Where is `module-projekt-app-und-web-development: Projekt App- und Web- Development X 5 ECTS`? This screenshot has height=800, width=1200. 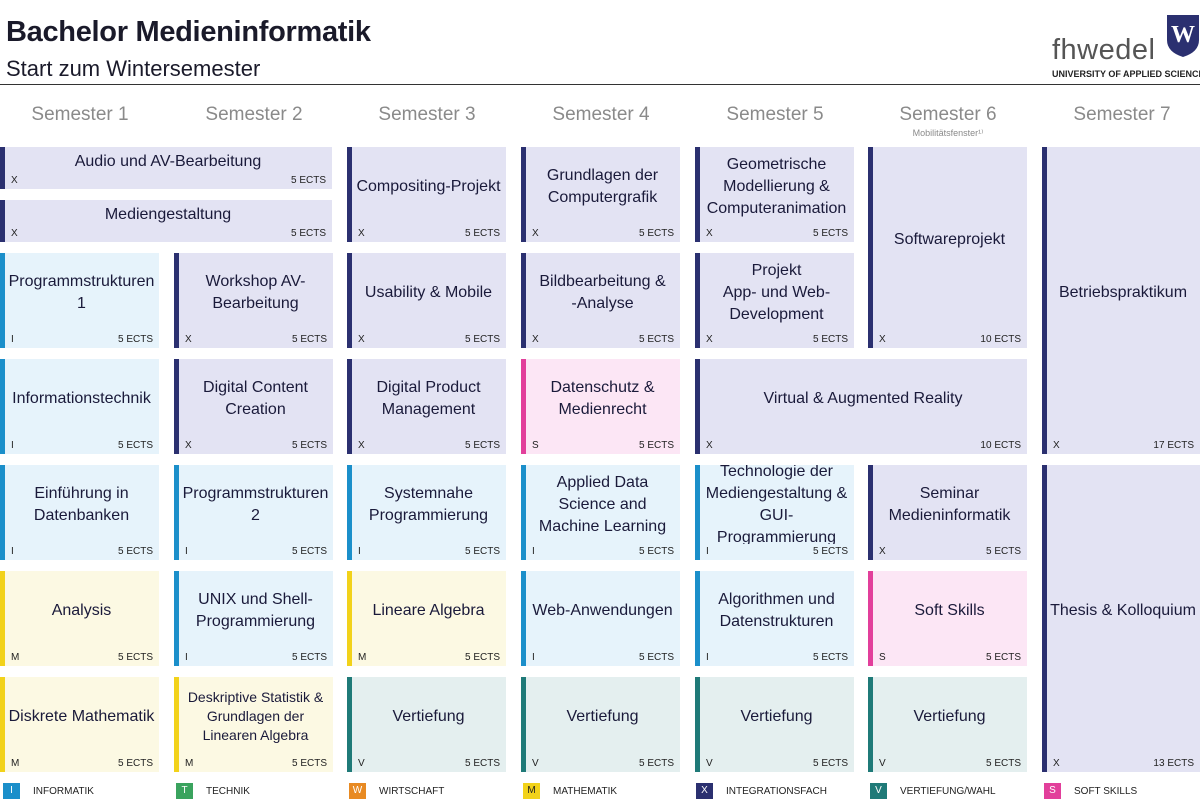
module-projekt-app-und-web-development: Projekt App- und Web- Development X 5 ECTS is located at coordinates (774, 300).